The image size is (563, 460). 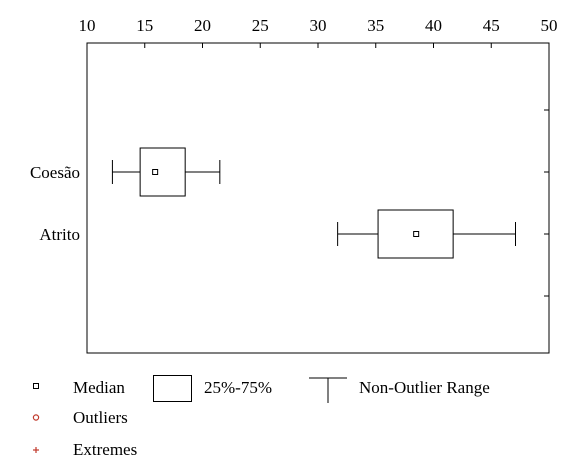 What do you see at coordinates (55, 172) in the screenshot?
I see `category-label-coesao: Coesão` at bounding box center [55, 172].